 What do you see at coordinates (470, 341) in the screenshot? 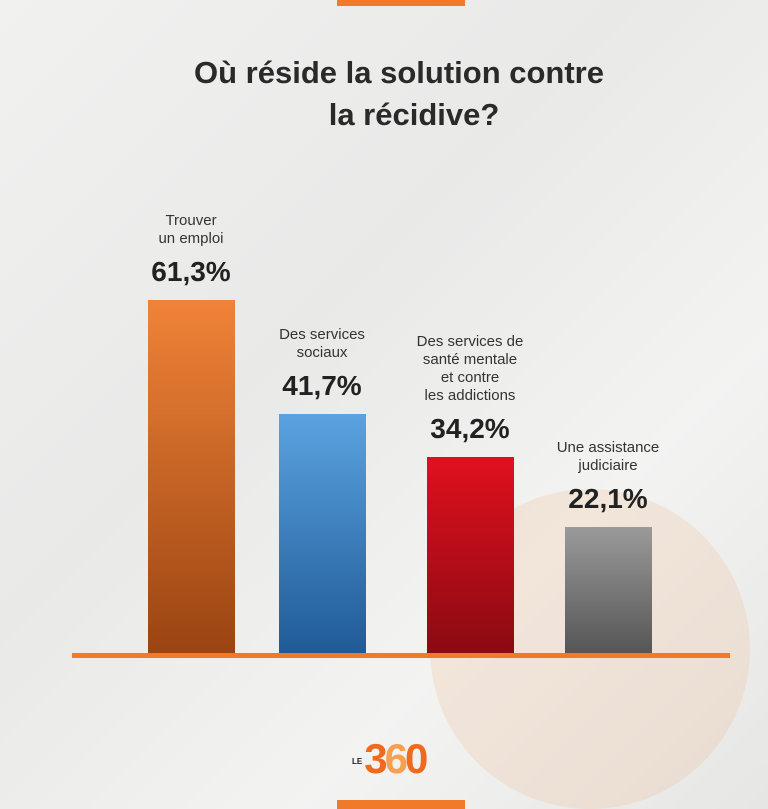
I see `category-label-line: Des services de` at bounding box center [470, 341].